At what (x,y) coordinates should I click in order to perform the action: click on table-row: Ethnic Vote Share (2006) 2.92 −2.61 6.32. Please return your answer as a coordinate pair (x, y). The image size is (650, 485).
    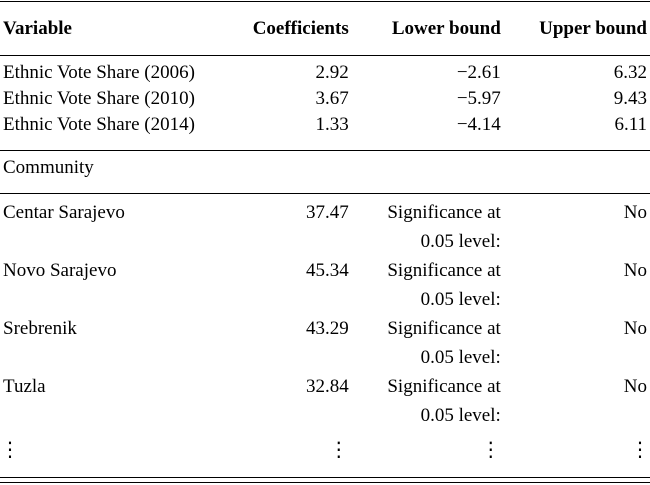
    Looking at the image, I should click on (325, 70).